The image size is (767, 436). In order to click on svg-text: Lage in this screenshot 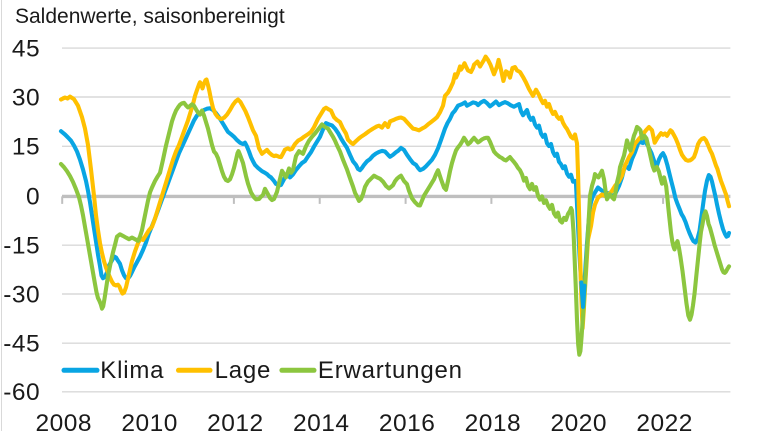, I will do `click(243, 370)`.